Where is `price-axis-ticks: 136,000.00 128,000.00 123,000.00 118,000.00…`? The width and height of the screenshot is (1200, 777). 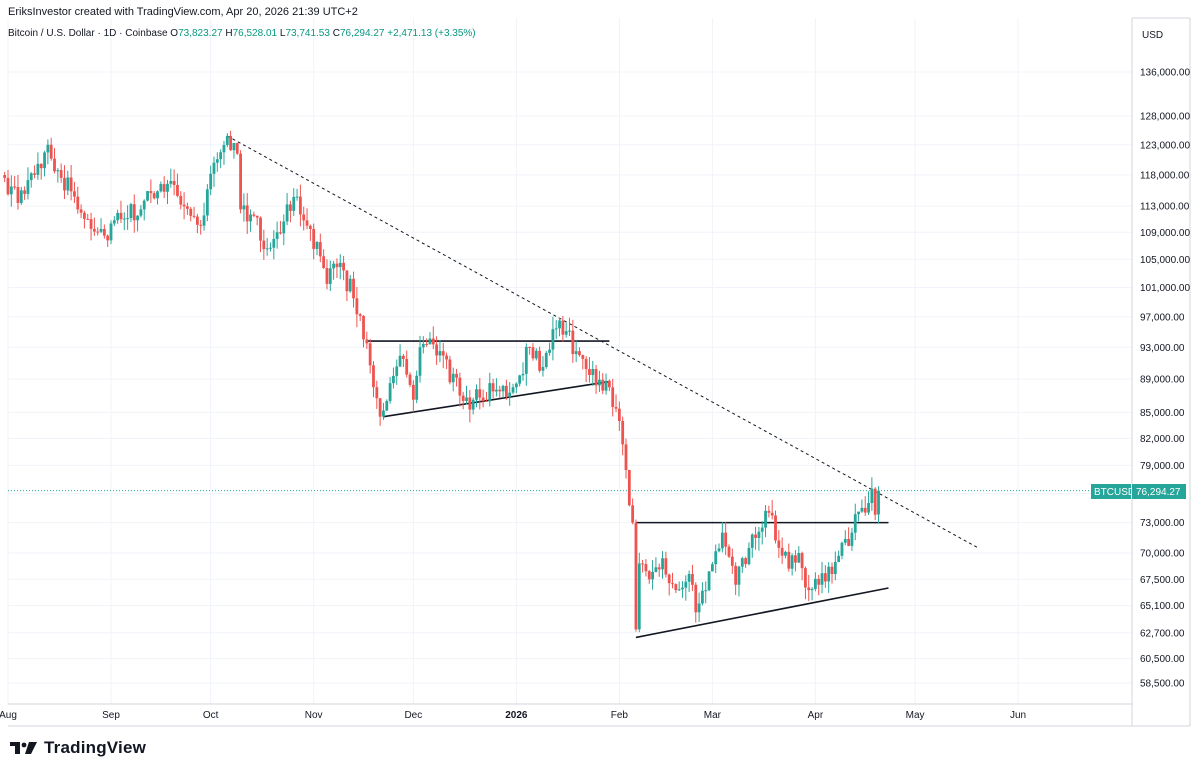 price-axis-ticks: 136,000.00 128,000.00 123,000.00 118,000.00… is located at coordinates (1165, 379).